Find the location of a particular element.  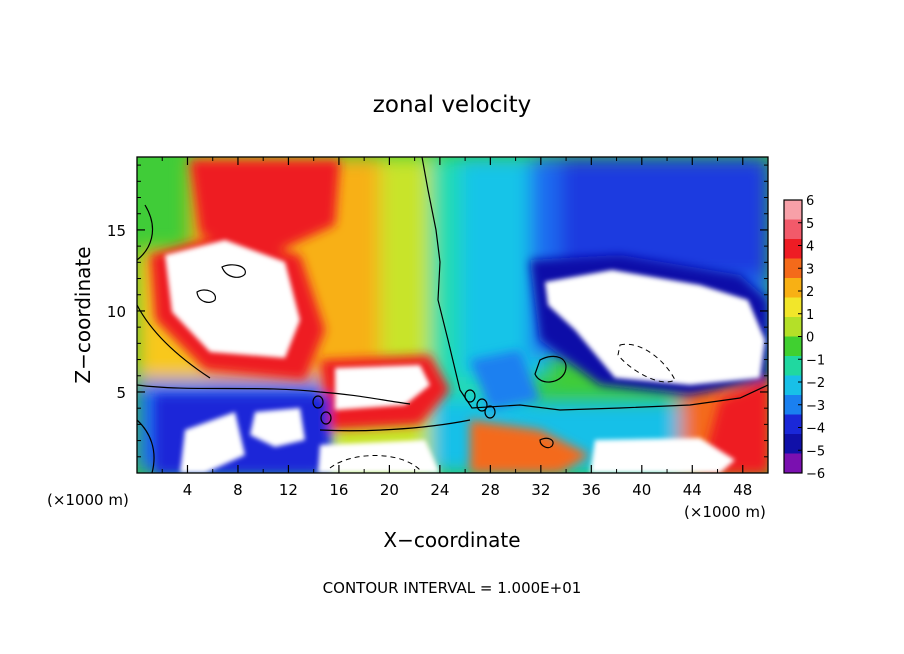

y-tick-label: 5 is located at coordinates (121, 393).